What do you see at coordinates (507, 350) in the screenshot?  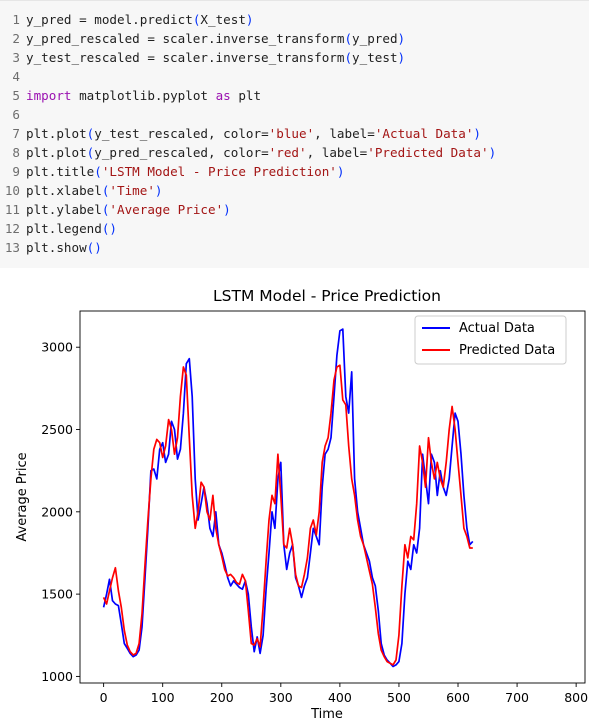 I see `legend-label-predicted-data: Predicted Data` at bounding box center [507, 350].